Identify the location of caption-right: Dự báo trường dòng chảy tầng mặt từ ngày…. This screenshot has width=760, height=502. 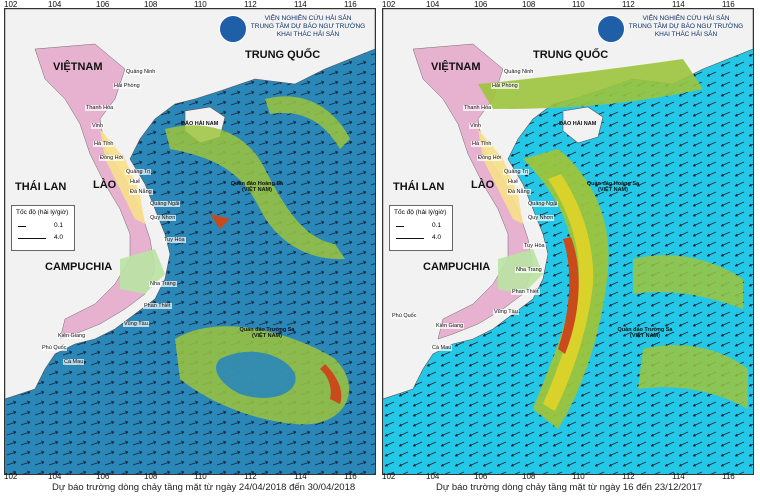
(569, 487).